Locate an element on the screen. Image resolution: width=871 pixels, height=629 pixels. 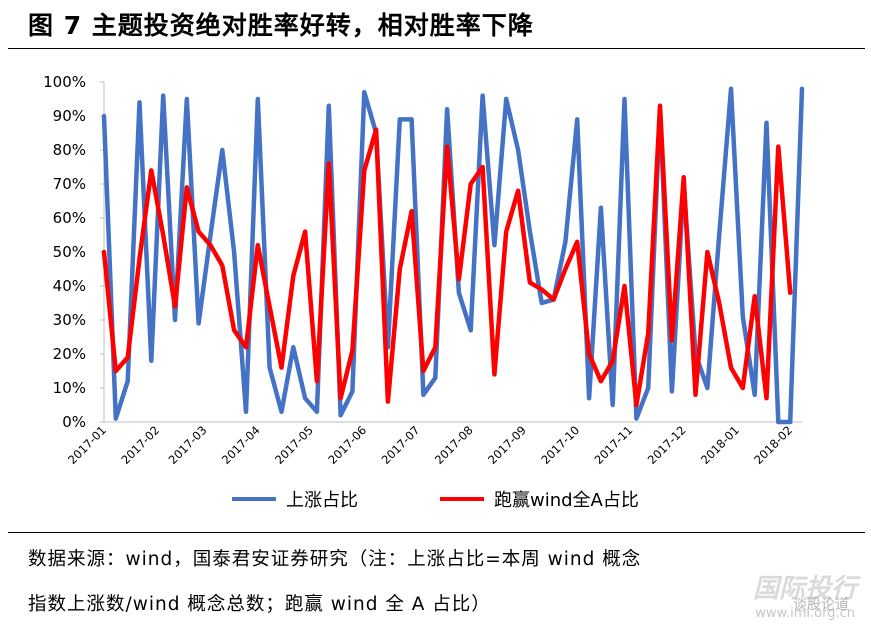
title-rule is located at coordinates (436, 48).